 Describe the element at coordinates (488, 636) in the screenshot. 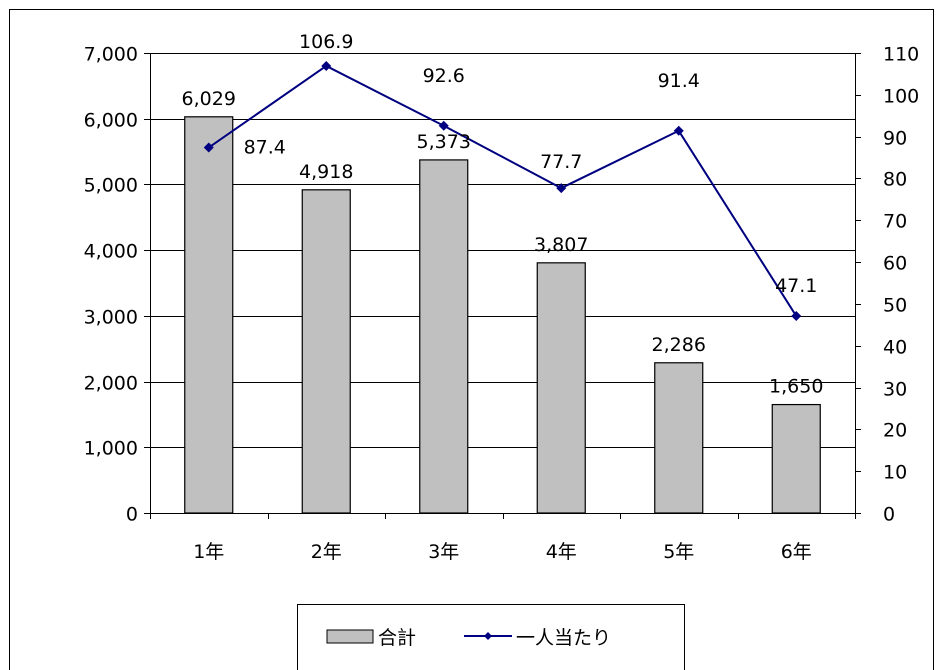

I see `legend-line-marker` at that location.